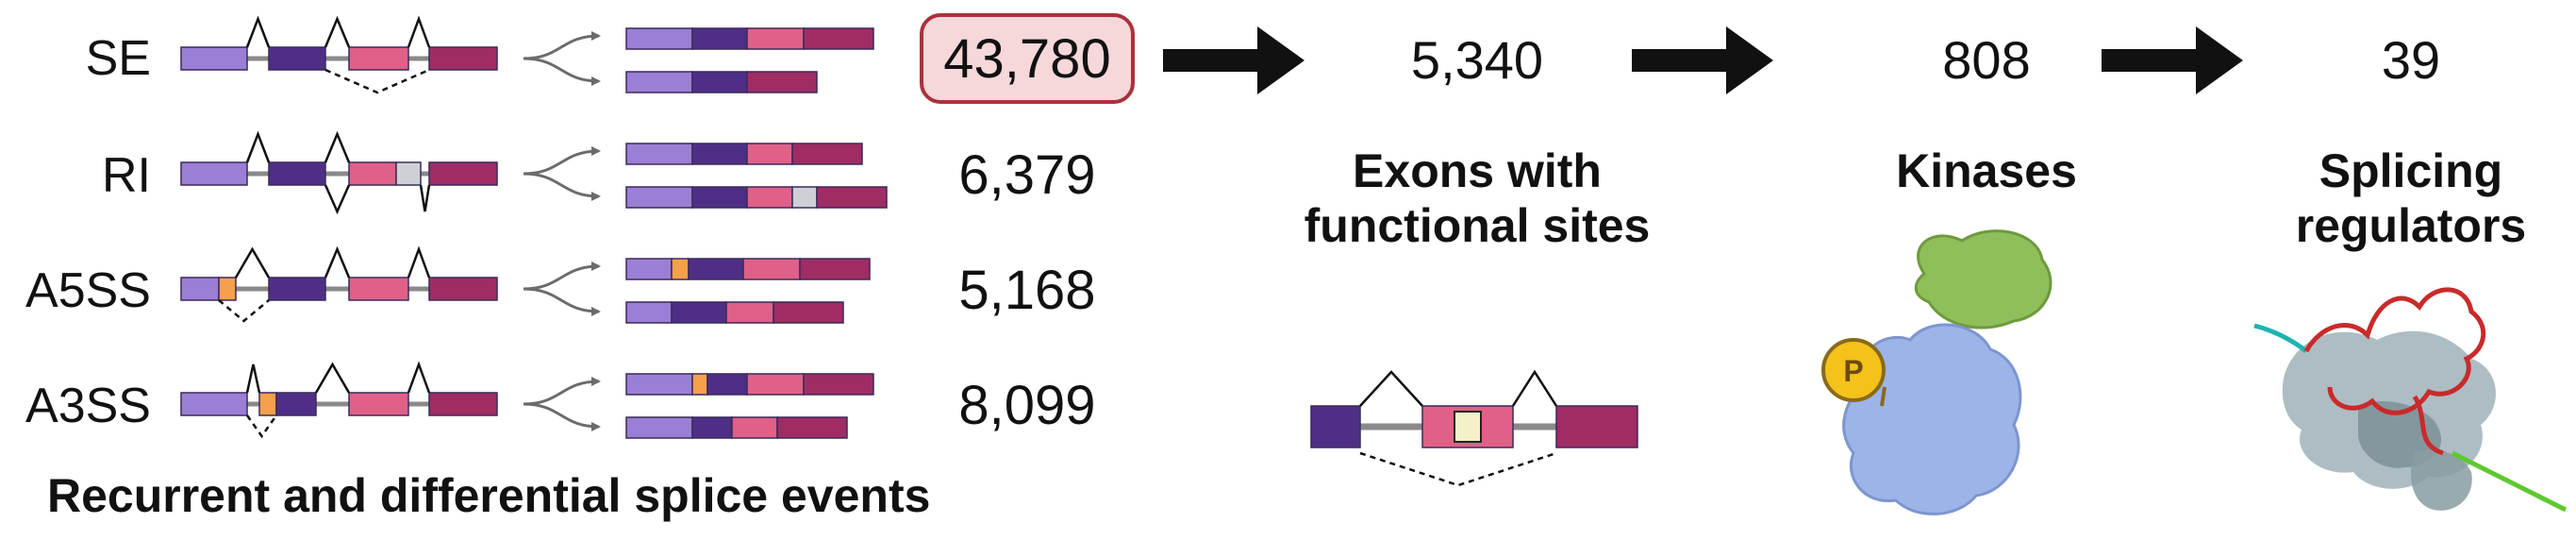 The height and width of the screenshot is (540, 2576). What do you see at coordinates (1987, 171) in the screenshot?
I see `stage-label-kinases: Kinases` at bounding box center [1987, 171].